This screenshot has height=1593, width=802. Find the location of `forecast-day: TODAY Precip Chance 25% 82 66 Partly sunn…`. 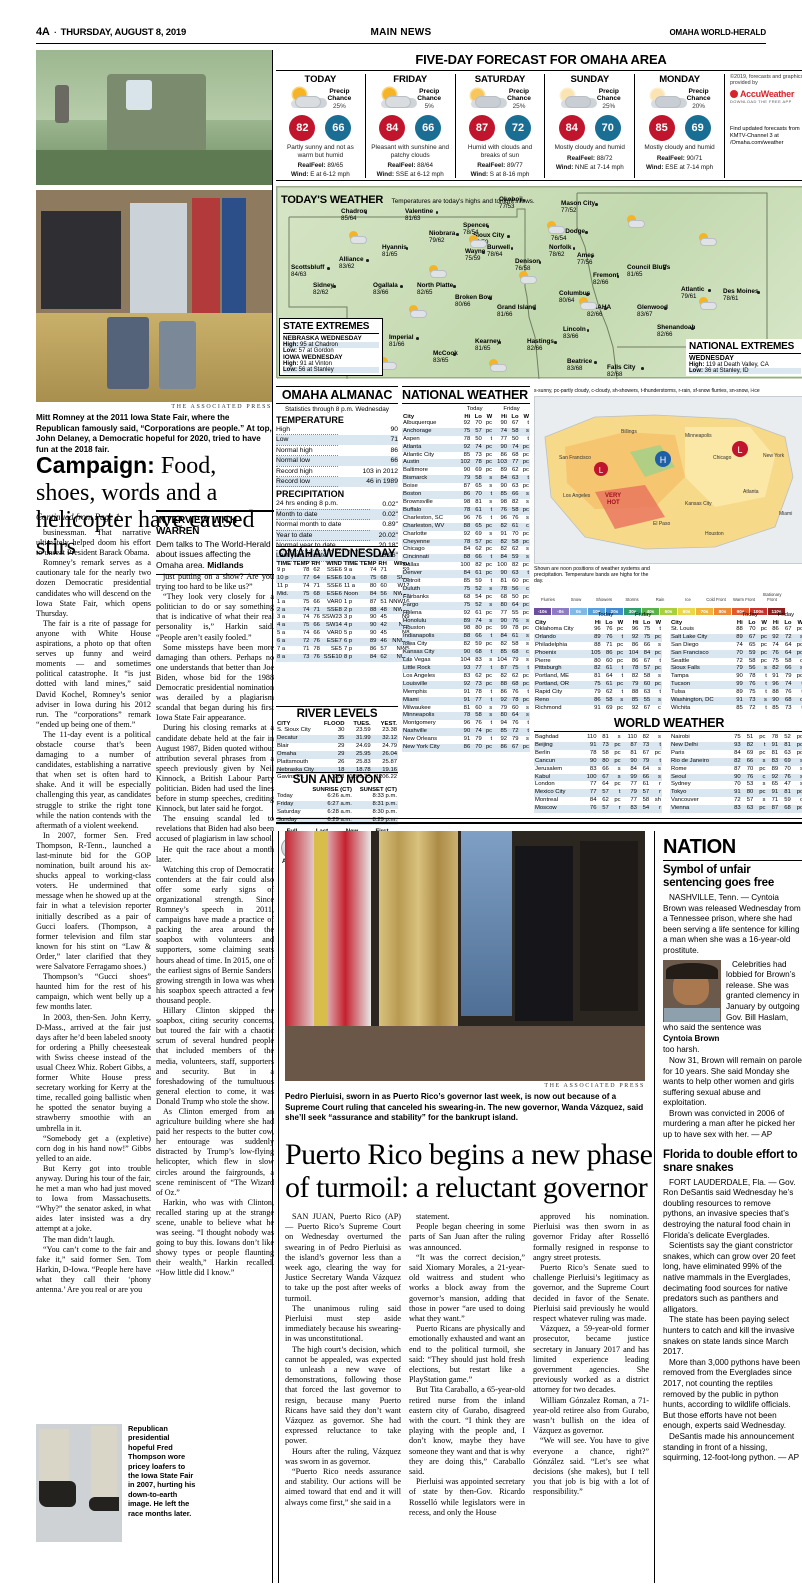

forecast-day: TODAY Precip Chance 25% 82 66 Partly sunn… is located at coordinates (321, 126).